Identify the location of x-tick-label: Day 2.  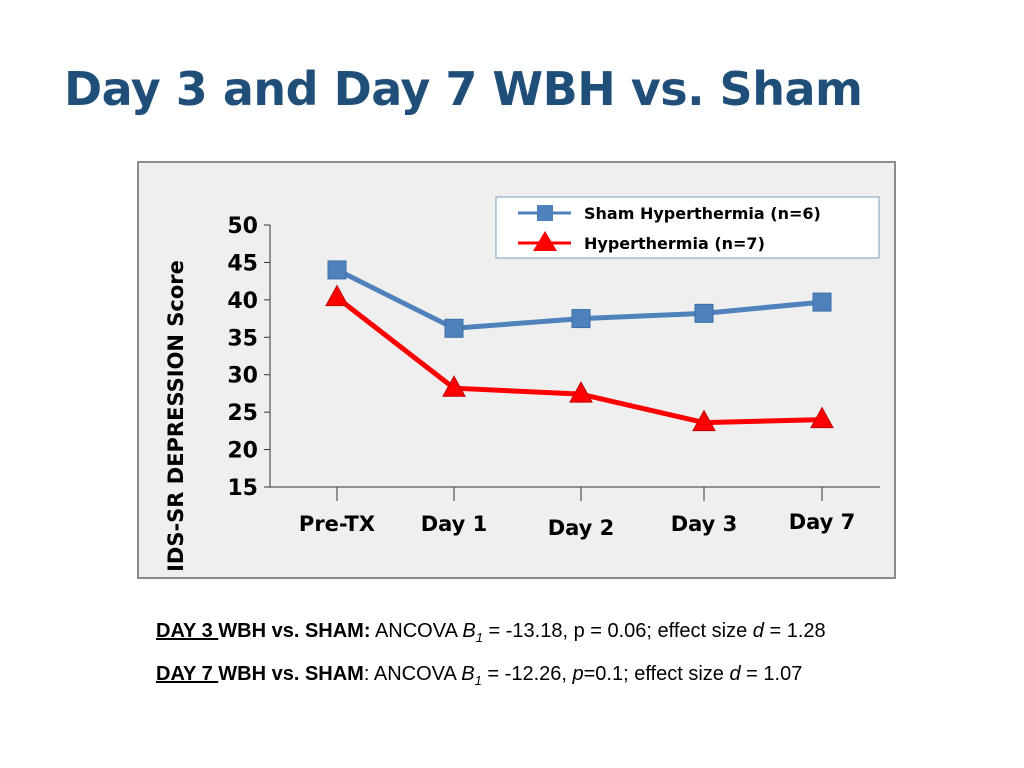
(581, 528).